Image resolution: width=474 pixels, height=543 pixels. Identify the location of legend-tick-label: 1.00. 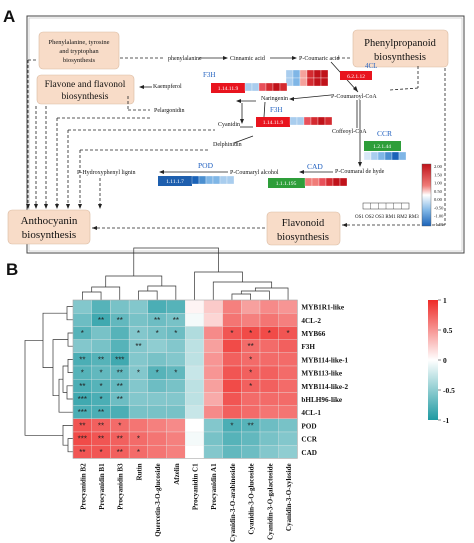
(438, 183).